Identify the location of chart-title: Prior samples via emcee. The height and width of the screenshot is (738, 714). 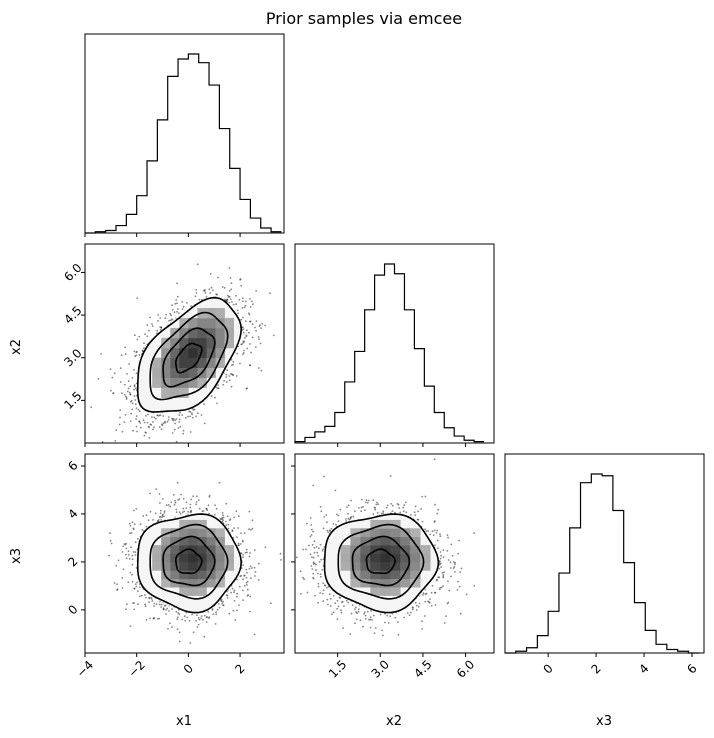
(364, 18).